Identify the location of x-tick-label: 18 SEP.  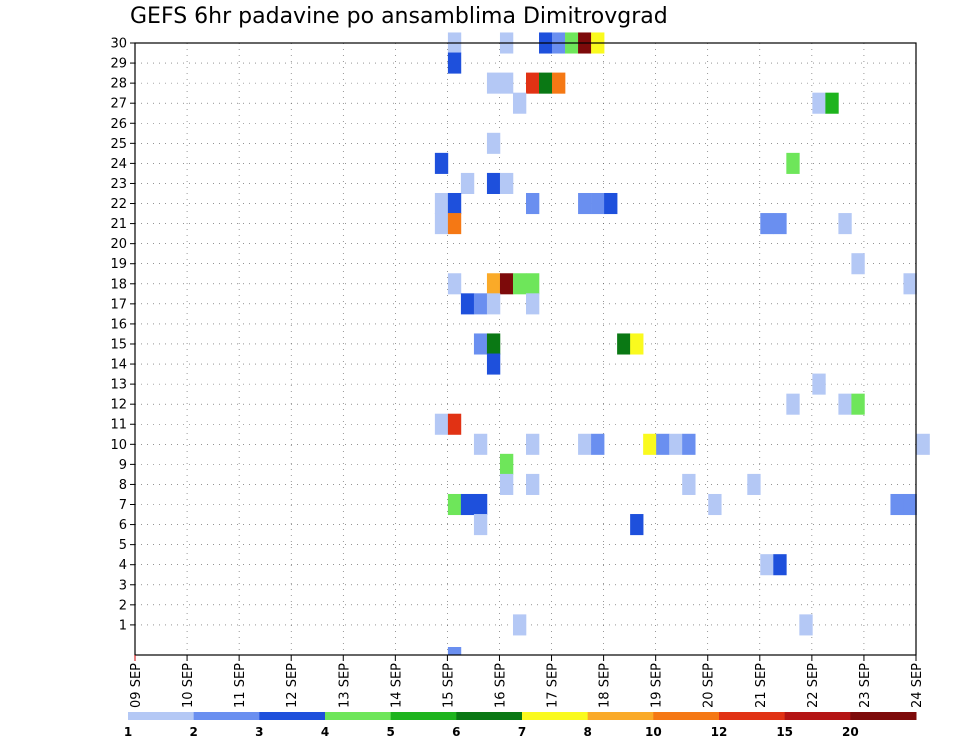
(605, 685).